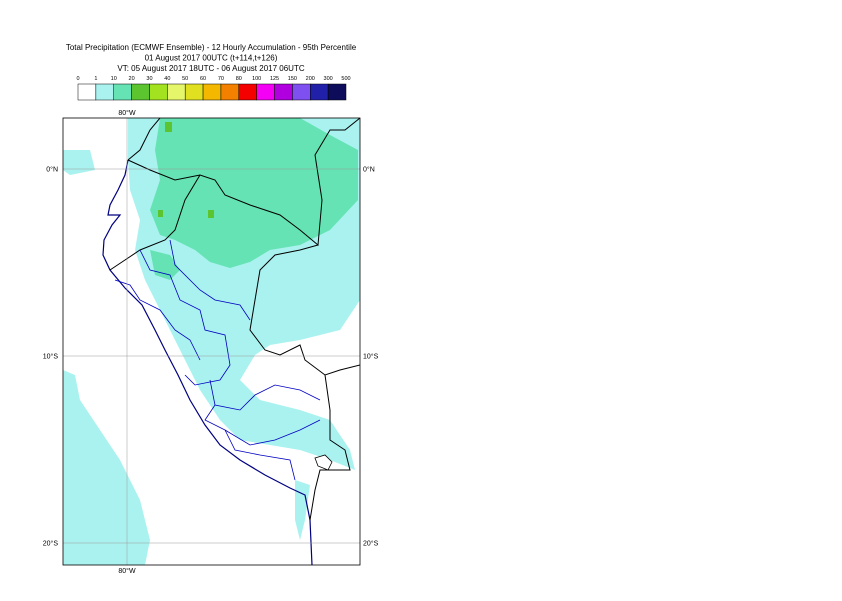 The width and height of the screenshot is (842, 601). Describe the element at coordinates (217, 360) in the screenshot. I see `region-border` at that location.